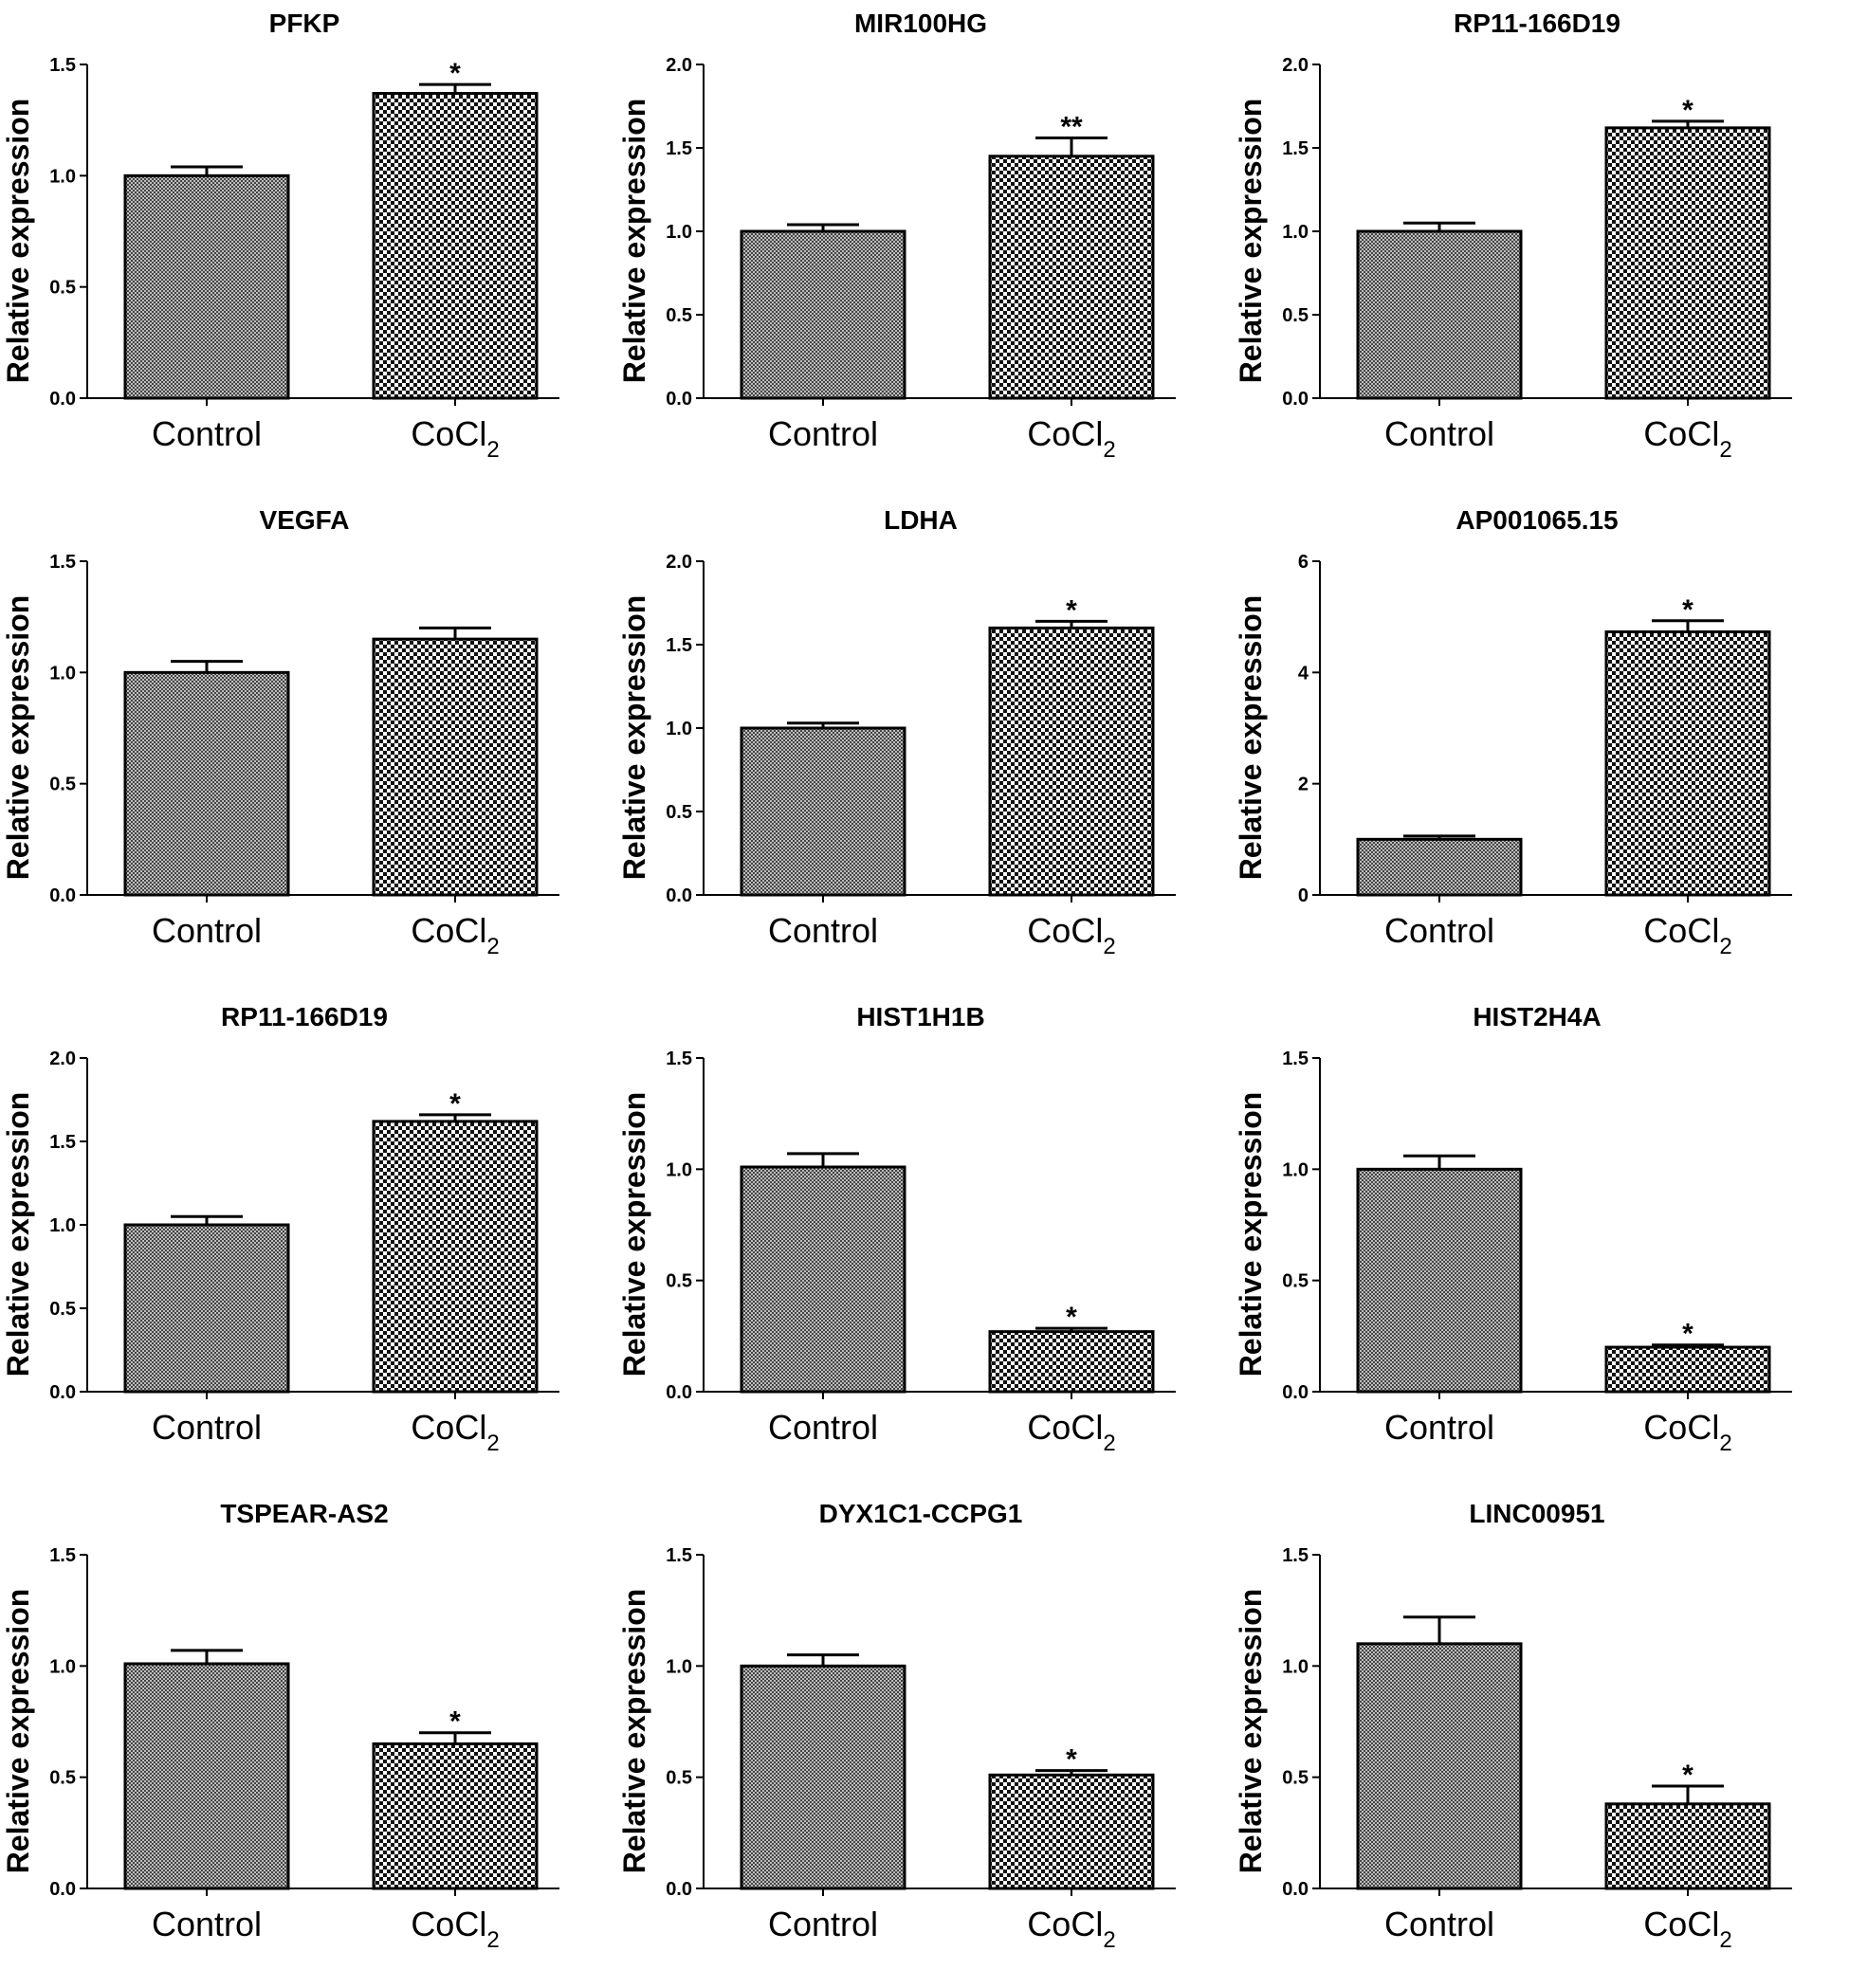 This screenshot has width=1849, height=1988. I want to click on chart-title: PFKP, so click(304, 23).